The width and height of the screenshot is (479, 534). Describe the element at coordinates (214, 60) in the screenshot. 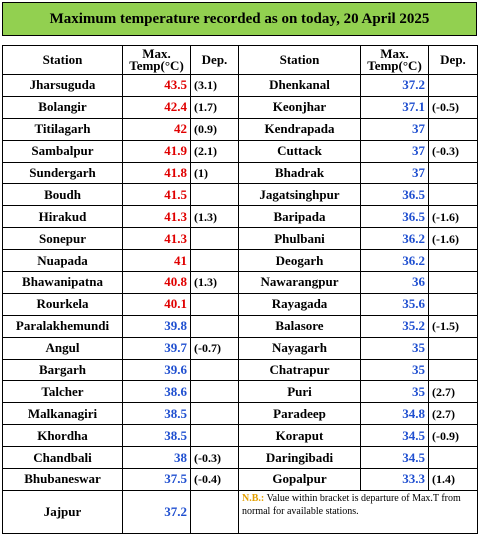

I see `header-dep-left: Dep.` at that location.